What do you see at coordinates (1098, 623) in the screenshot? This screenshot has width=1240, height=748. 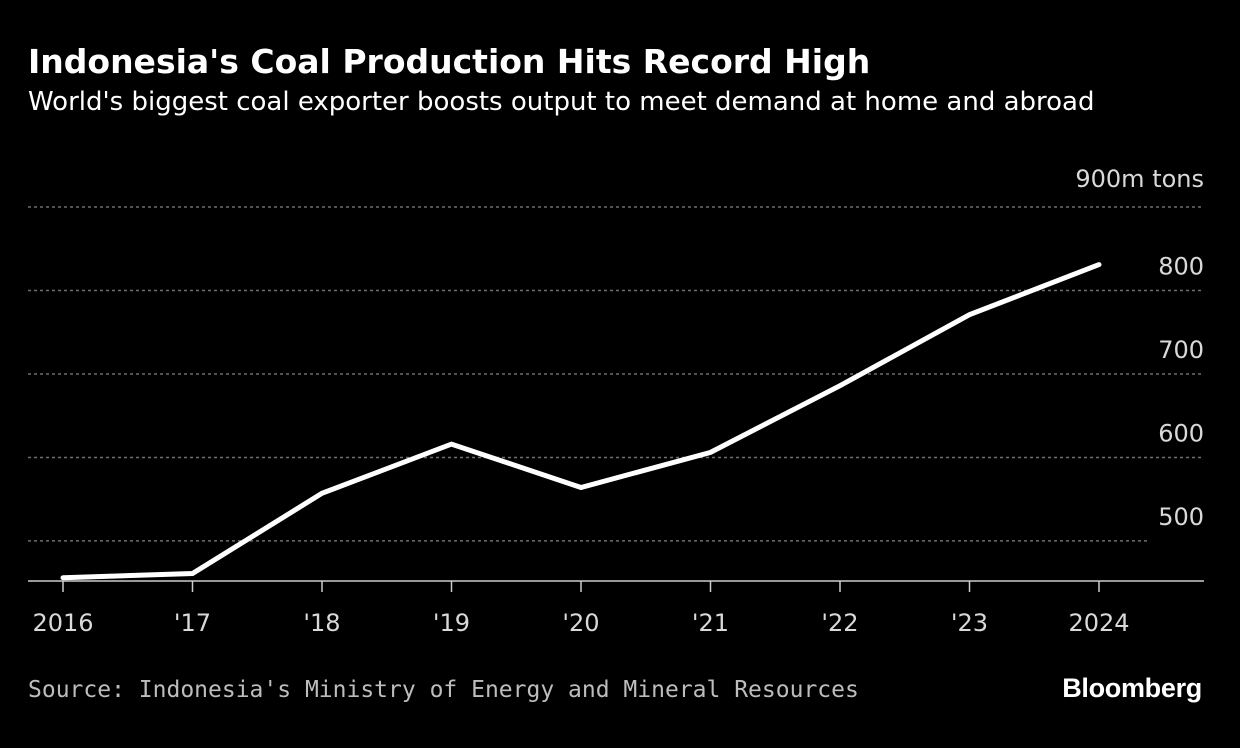 I see `x-tick-label-8: 2024` at bounding box center [1098, 623].